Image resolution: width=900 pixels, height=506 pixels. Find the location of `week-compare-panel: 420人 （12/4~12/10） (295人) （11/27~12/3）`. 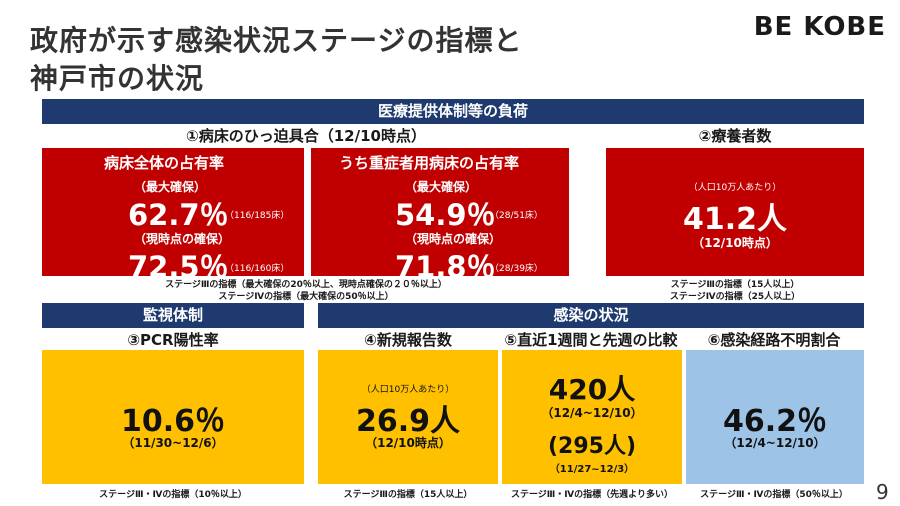

week-compare-panel: 420人 （12/4~12/10） (295人) （11/27~12/3） is located at coordinates (592, 417).